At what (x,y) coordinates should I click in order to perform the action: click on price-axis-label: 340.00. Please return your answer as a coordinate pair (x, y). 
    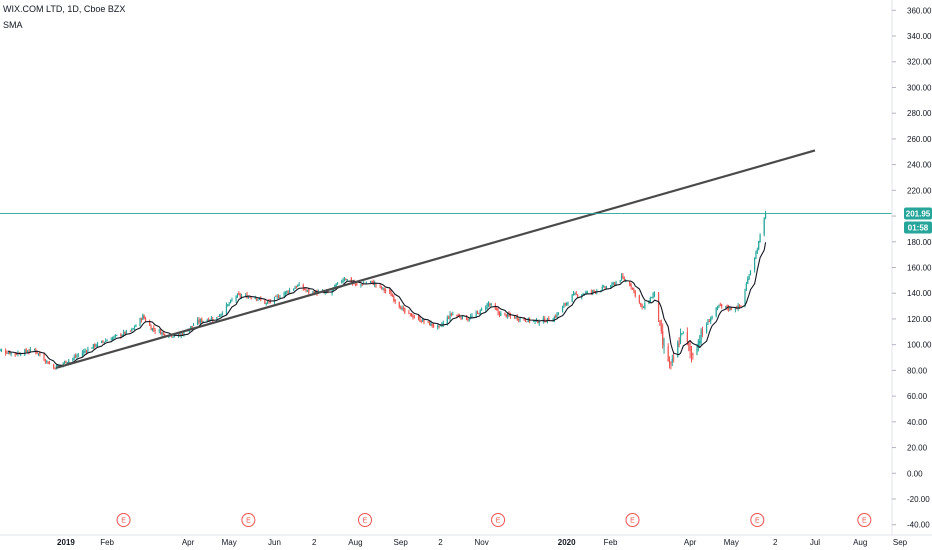
    Looking at the image, I should click on (919, 36).